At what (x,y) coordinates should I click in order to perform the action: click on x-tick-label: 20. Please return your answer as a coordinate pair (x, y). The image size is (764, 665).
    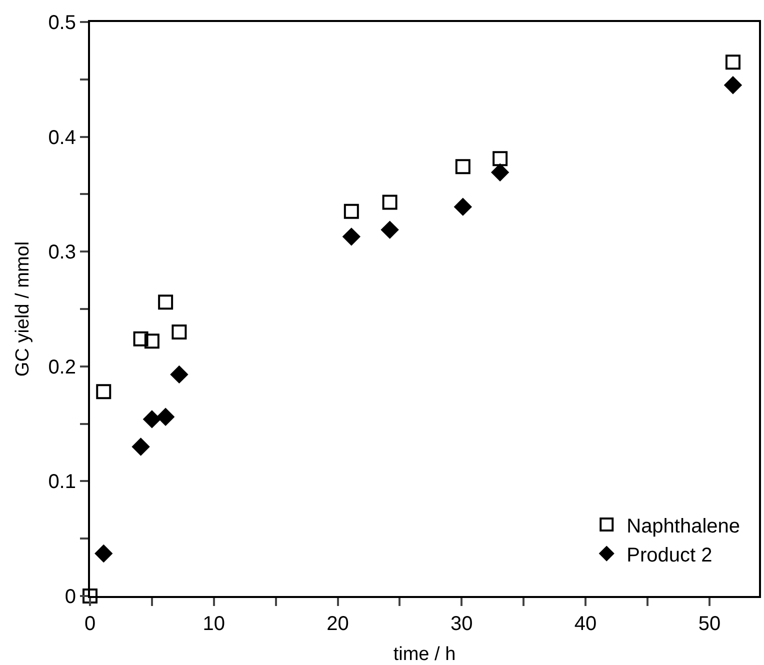
    Looking at the image, I should click on (337, 624).